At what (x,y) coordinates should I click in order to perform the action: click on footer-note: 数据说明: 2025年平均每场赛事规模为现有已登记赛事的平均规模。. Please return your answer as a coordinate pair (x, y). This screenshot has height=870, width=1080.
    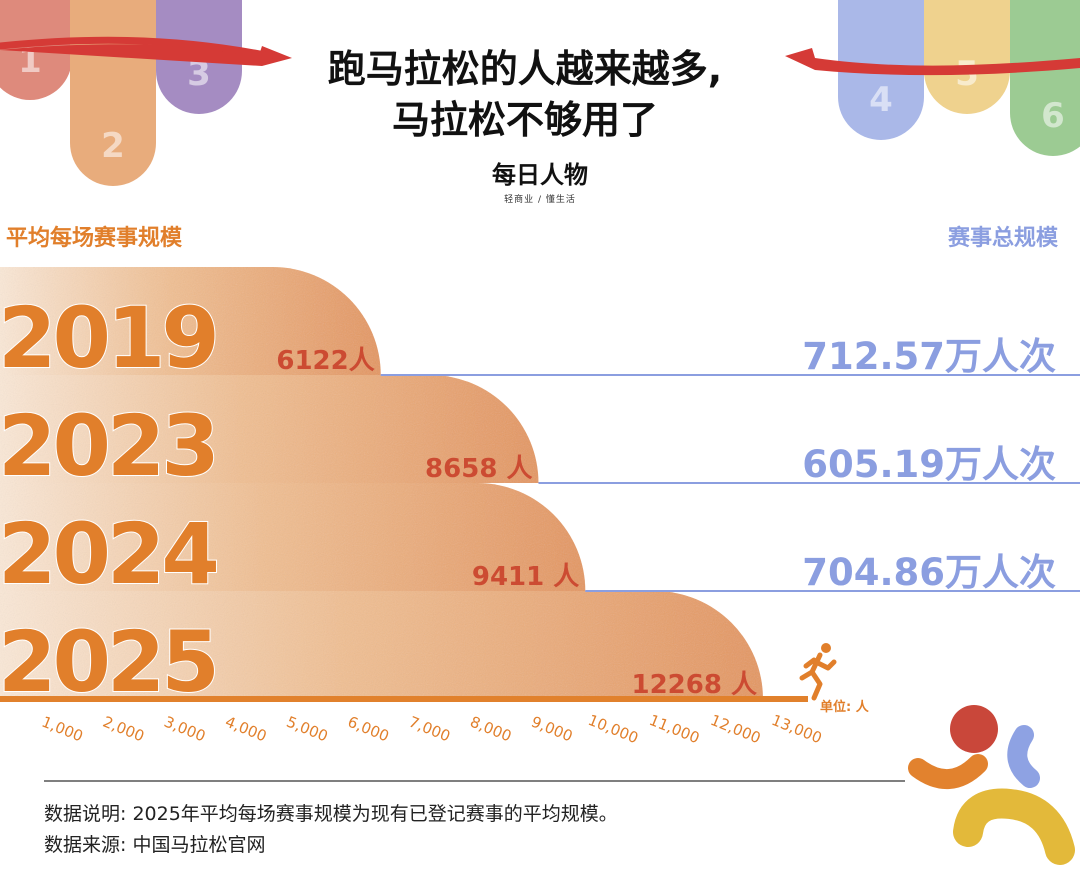
    Looking at the image, I should click on (331, 814).